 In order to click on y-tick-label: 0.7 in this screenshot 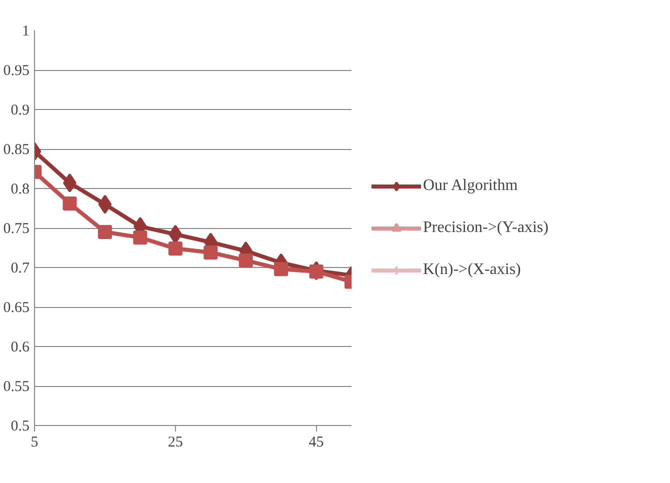, I will do `click(20, 268)`.